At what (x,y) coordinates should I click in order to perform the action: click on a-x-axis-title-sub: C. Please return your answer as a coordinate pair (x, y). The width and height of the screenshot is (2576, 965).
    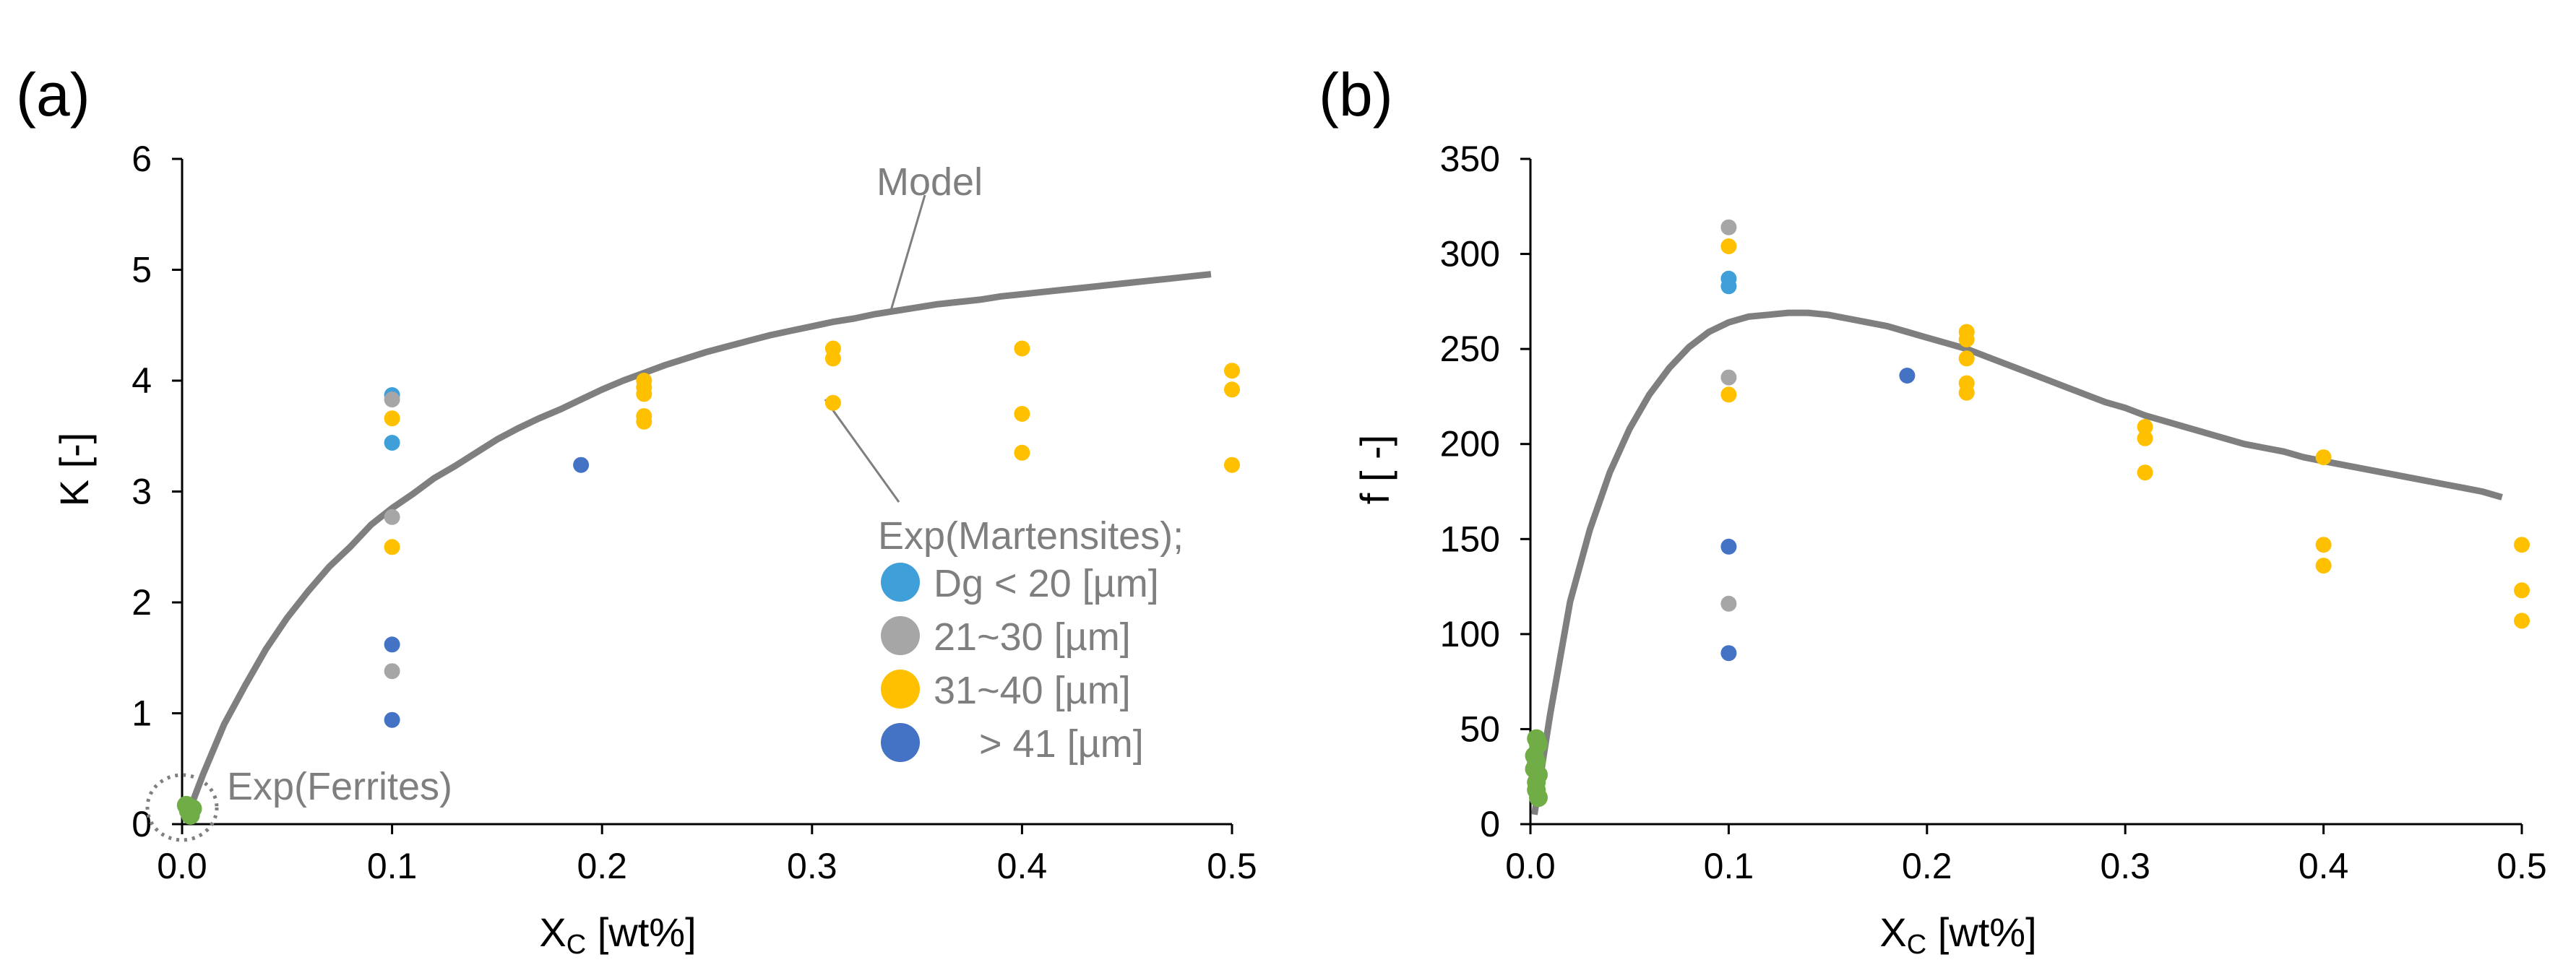
    Looking at the image, I should click on (576, 945).